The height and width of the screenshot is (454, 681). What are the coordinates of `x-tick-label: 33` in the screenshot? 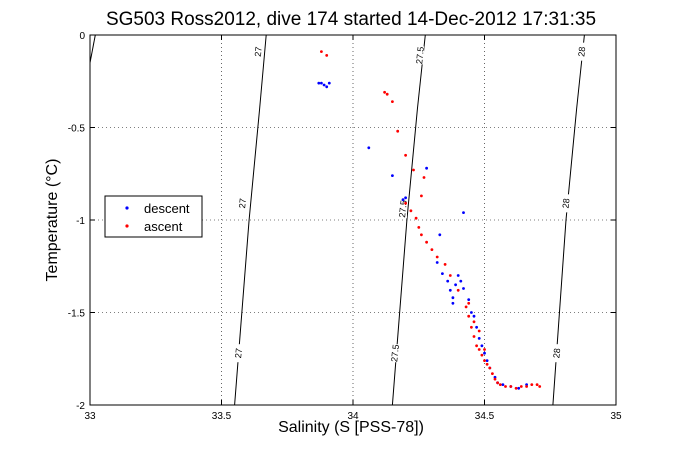 It's located at (90, 416).